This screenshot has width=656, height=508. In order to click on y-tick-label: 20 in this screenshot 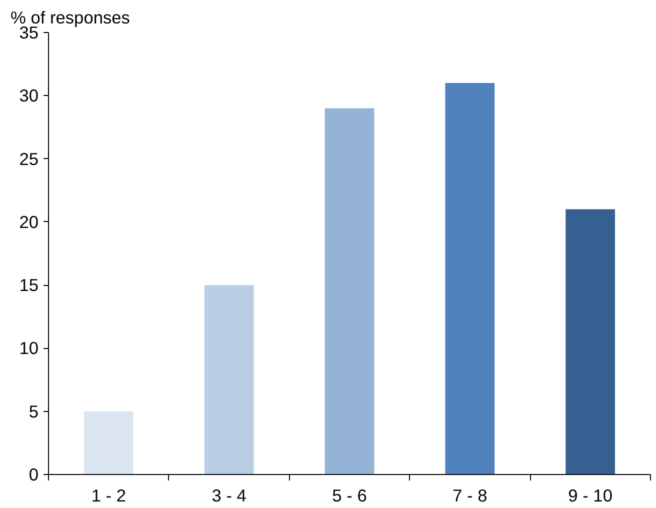, I will do `click(29, 222)`.